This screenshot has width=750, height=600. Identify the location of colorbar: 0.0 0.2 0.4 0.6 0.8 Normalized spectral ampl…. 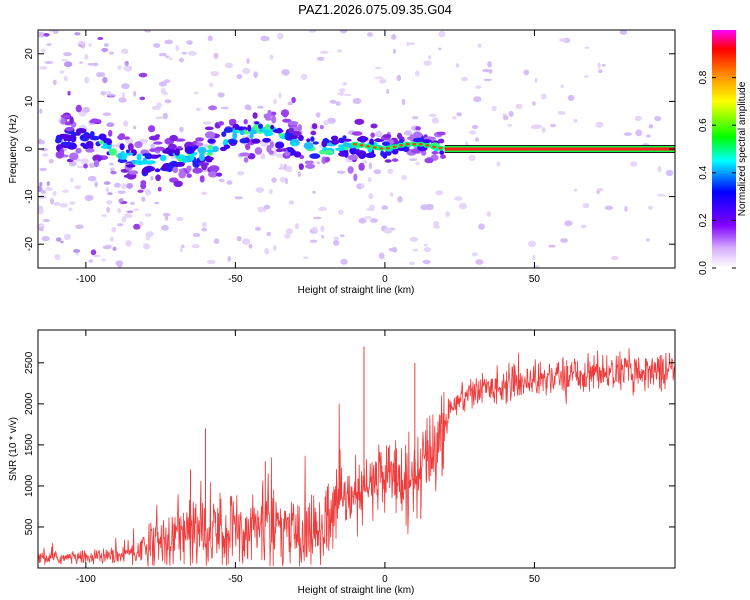
(723, 152).